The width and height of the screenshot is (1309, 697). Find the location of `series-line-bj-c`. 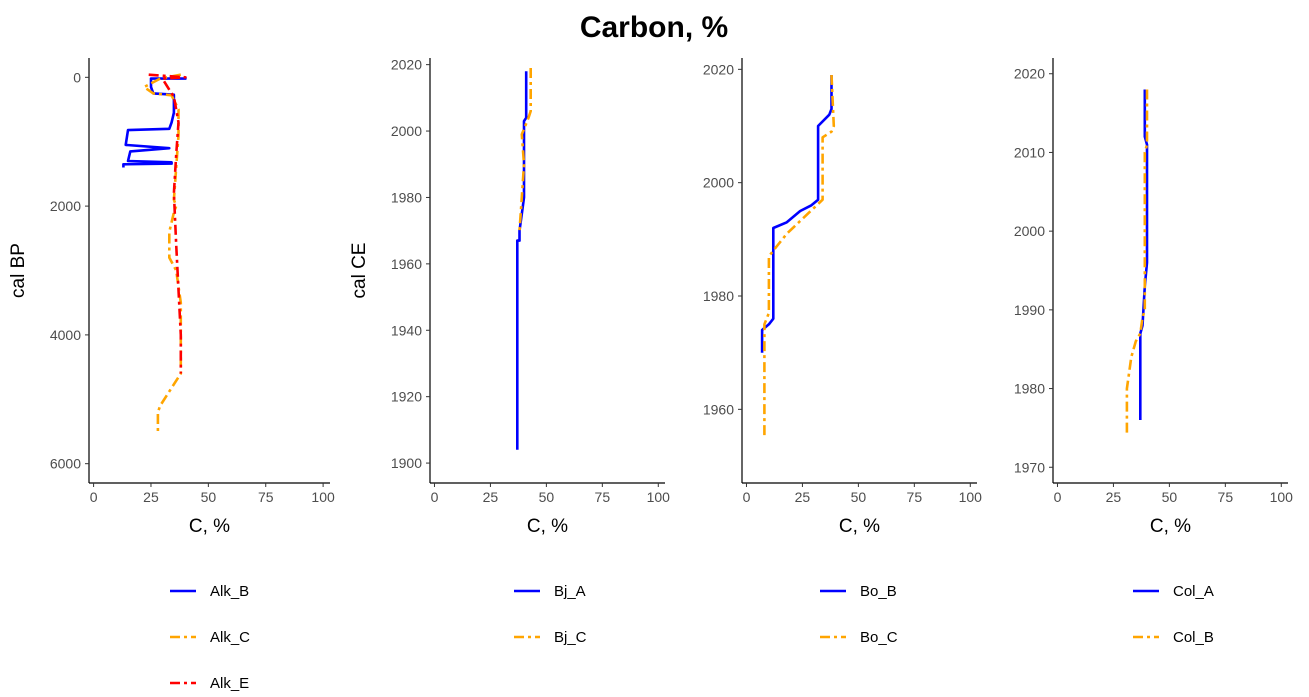

series-line-bj-c is located at coordinates (525, 149).